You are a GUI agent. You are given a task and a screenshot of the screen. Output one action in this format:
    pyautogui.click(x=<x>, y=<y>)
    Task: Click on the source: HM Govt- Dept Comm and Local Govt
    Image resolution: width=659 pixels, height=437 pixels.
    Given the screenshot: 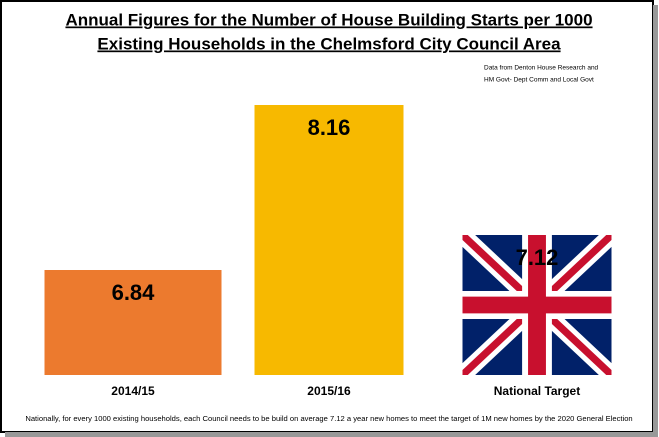 What is the action you would take?
    pyautogui.click(x=539, y=80)
    